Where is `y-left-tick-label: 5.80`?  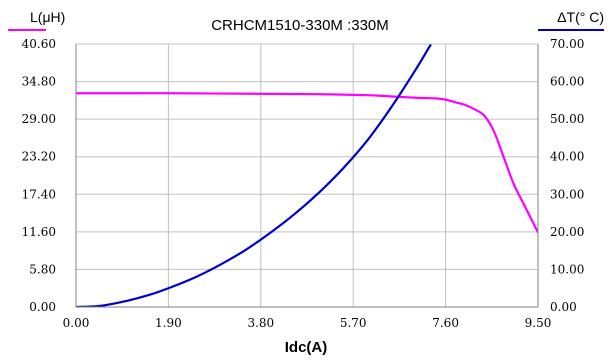
y-left-tick-label: 5.80 is located at coordinates (42, 269).